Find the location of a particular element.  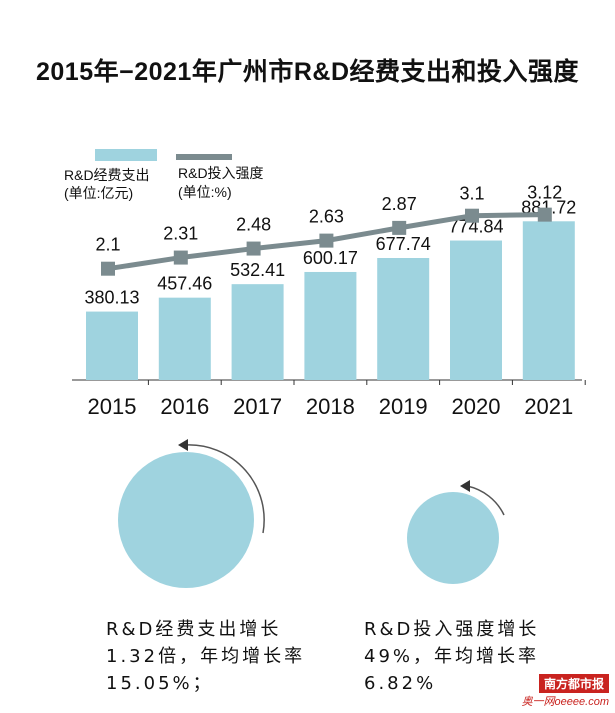

x-tick-label: 2016 is located at coordinates (184, 406).